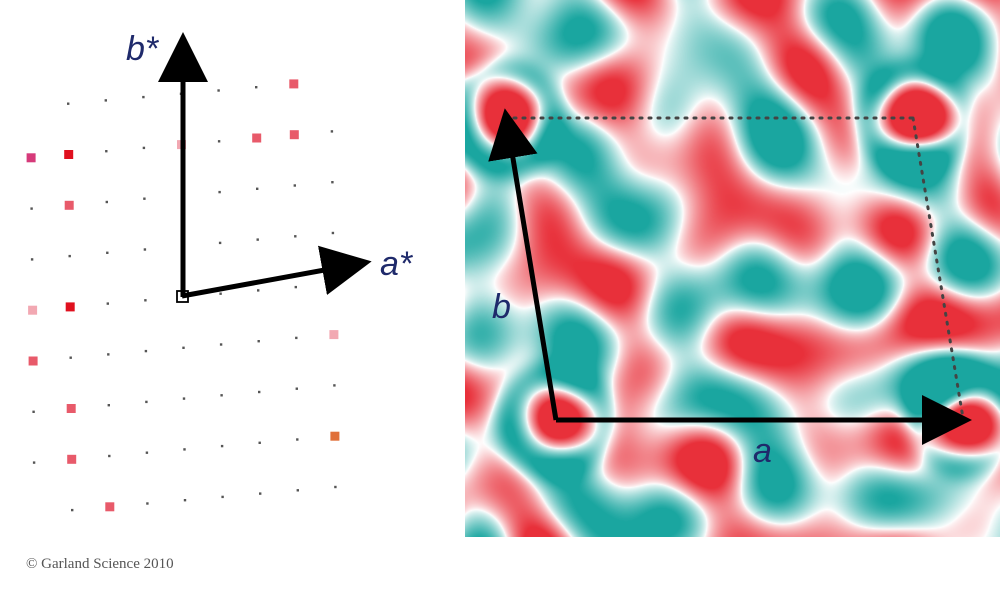 This screenshot has height=589, width=1000. I want to click on copyright-credit: © Garland Science 2010, so click(100, 564).